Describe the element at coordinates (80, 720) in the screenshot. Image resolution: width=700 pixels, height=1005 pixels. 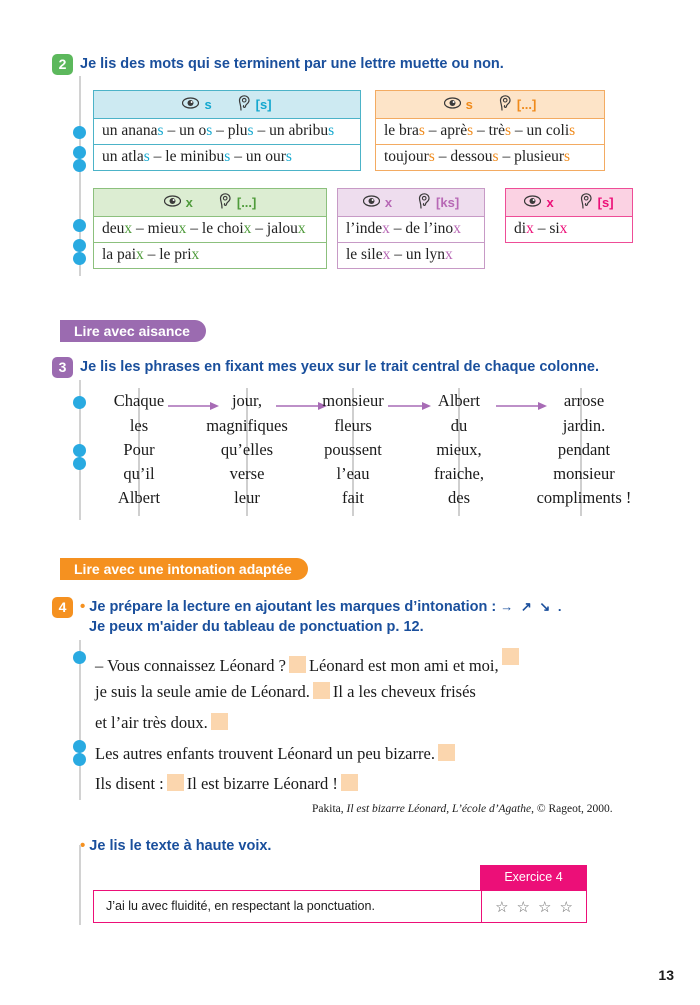
I see `rail-line-ex4` at that location.